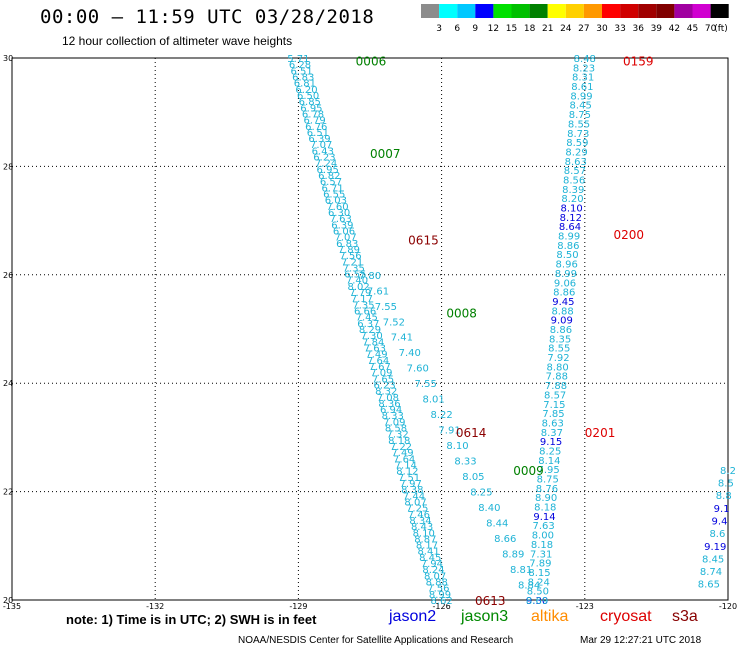 The image size is (740, 650). What do you see at coordinates (414, 496) in the screenshot?
I see `swh-value: 7.44` at bounding box center [414, 496].